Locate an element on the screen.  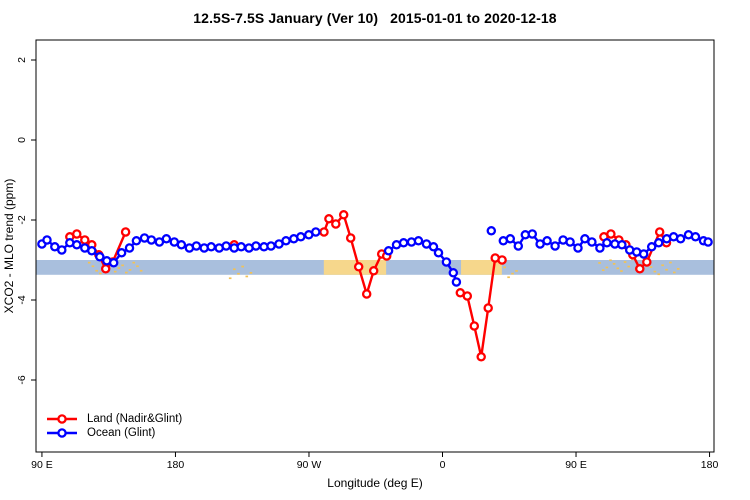
x-tick-label: 90 W is located at coordinates (309, 465).